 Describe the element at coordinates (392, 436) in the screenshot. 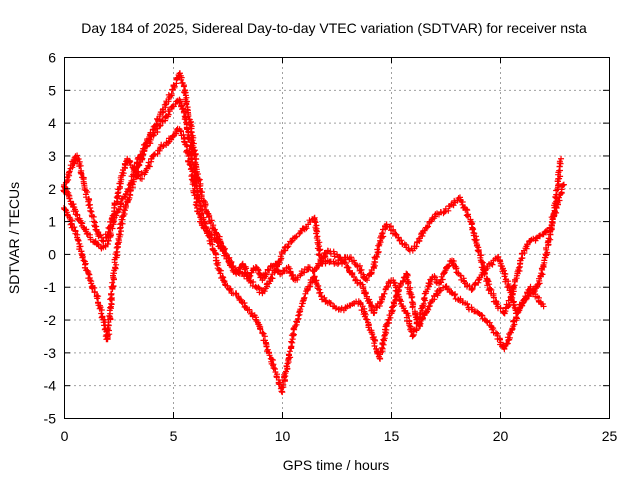

I see `x-tick-label: 15` at that location.